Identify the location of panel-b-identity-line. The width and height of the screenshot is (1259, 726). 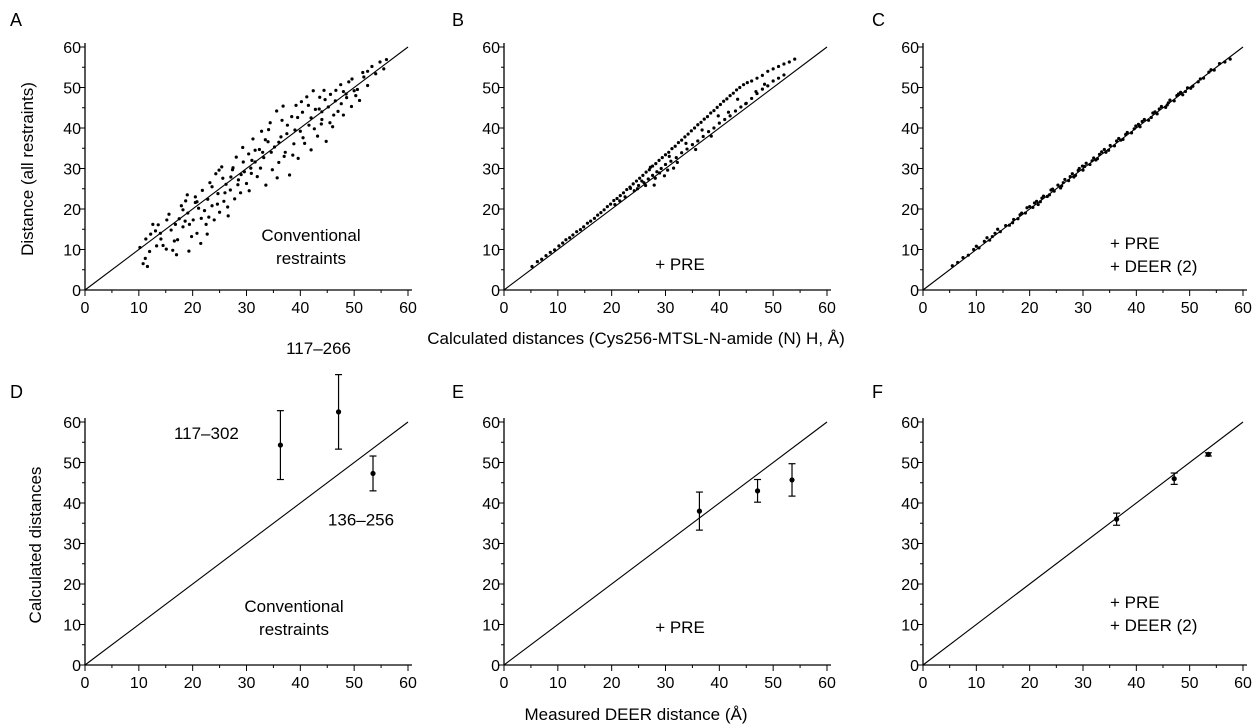
(665, 168).